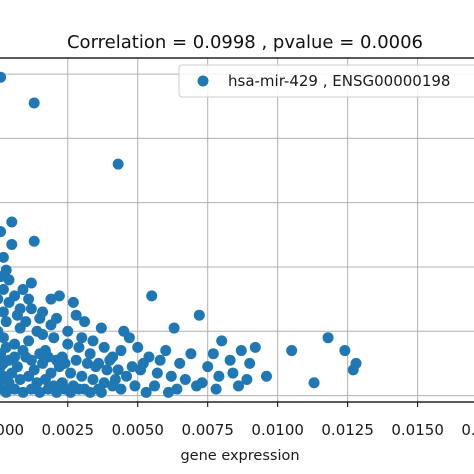 The height and width of the screenshot is (474, 474). Describe the element at coordinates (12, 430) in the screenshot. I see `x-tick-label: 0.0000` at that location.